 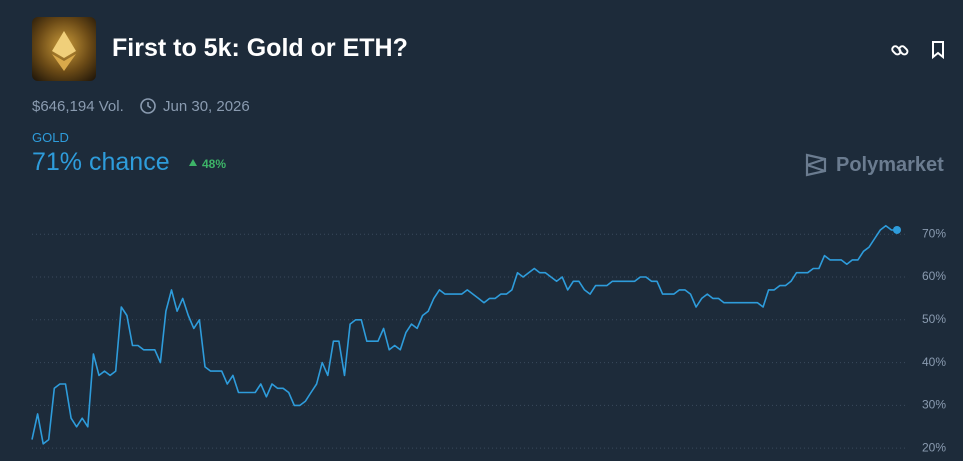 What do you see at coordinates (193, 162) in the screenshot?
I see `up-arrow` at bounding box center [193, 162].